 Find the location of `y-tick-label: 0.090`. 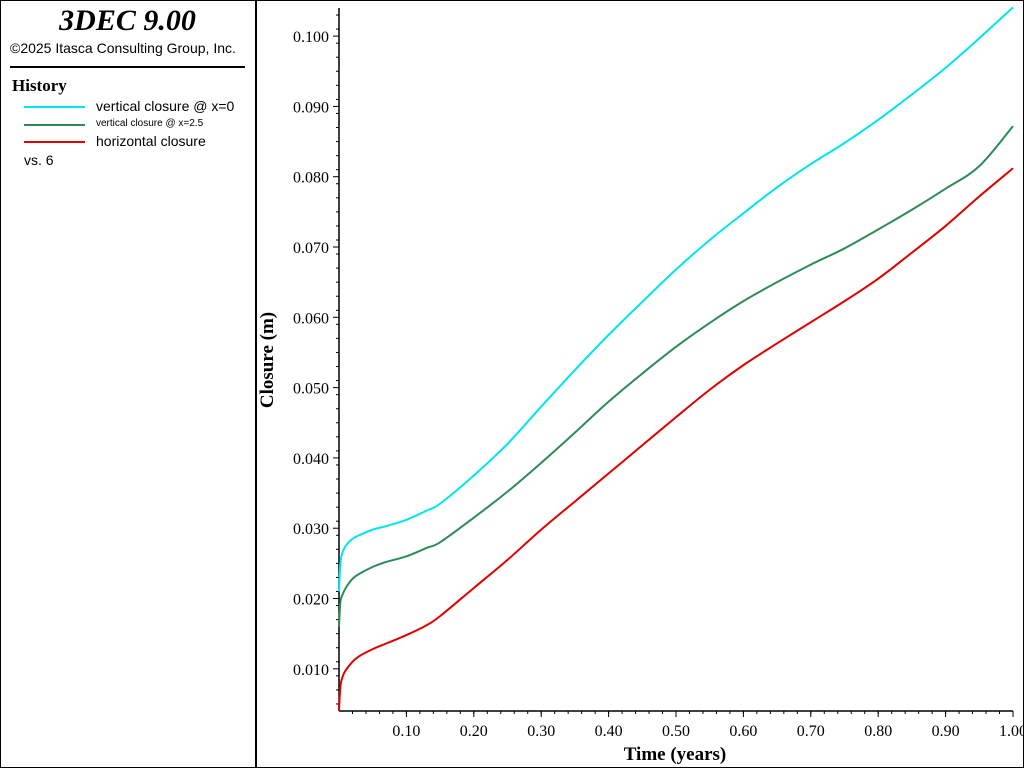

y-tick-label: 0.090 is located at coordinates (311, 107).